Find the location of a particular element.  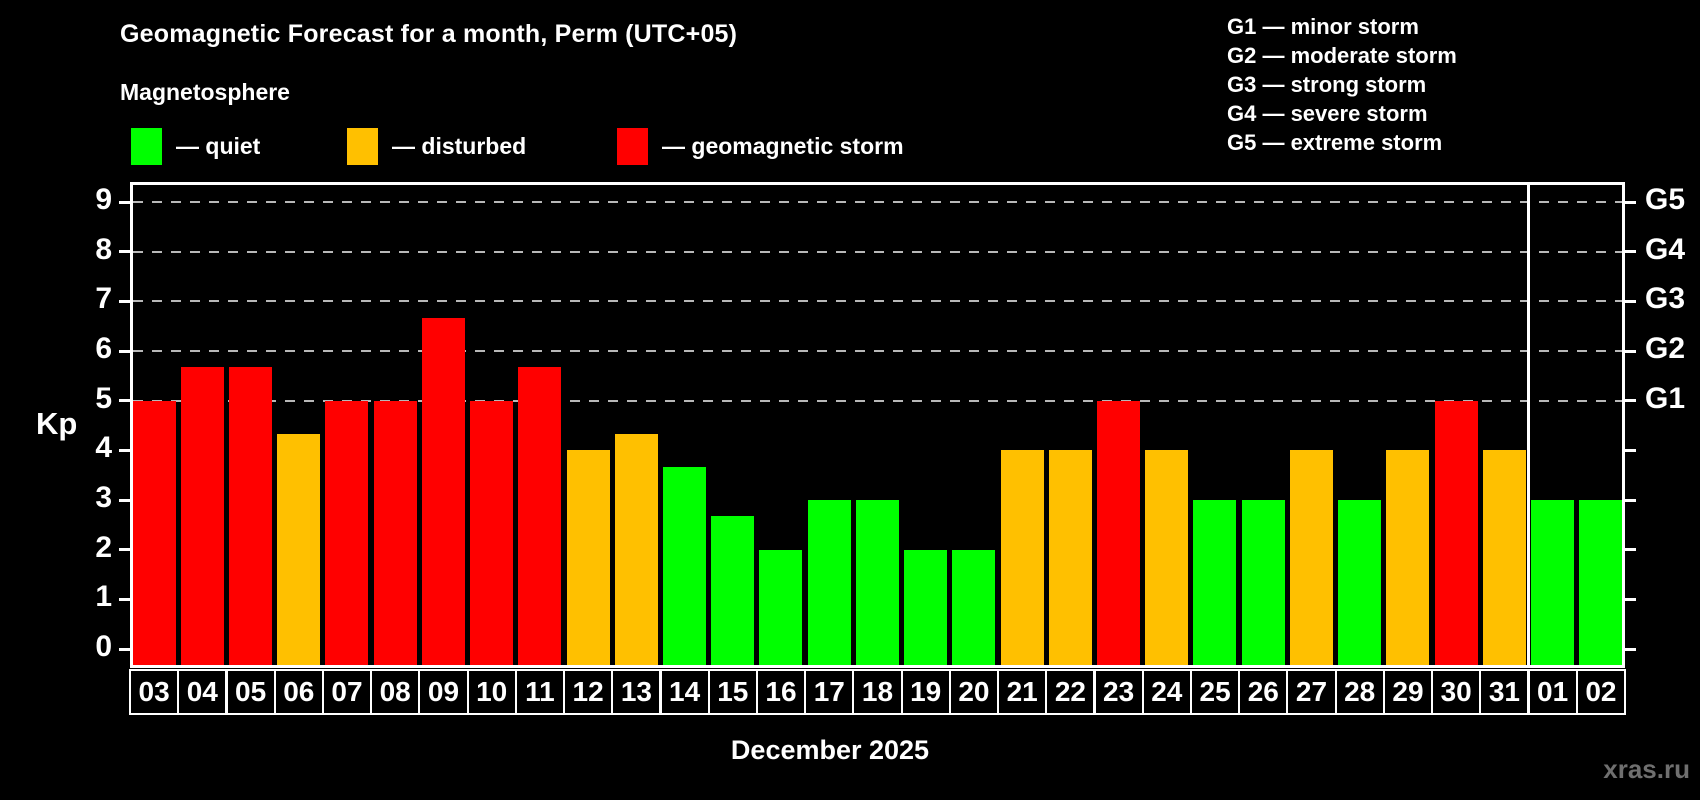

legend-label-quiet: — quiet is located at coordinates (218, 145).